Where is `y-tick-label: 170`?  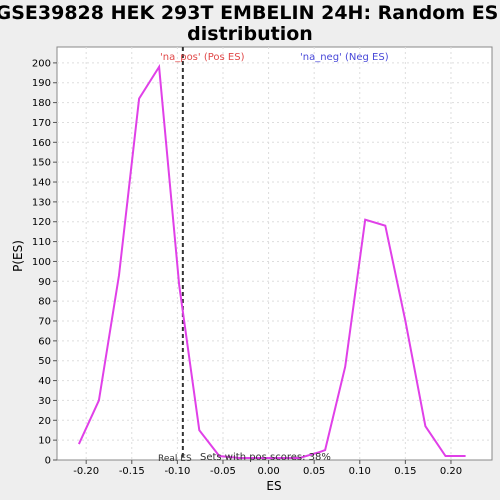 y-tick-label: 170 is located at coordinates (41, 123).